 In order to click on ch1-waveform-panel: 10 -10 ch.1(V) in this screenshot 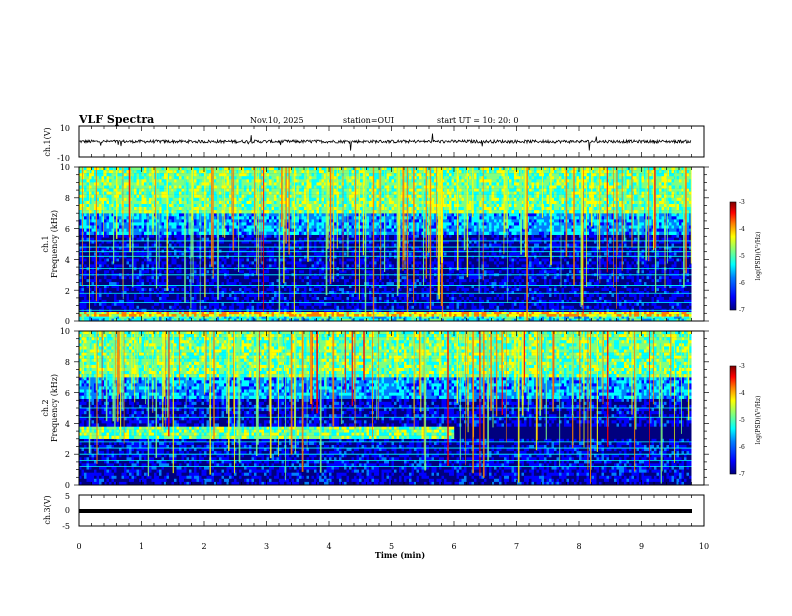, I will do `click(373, 143)`.